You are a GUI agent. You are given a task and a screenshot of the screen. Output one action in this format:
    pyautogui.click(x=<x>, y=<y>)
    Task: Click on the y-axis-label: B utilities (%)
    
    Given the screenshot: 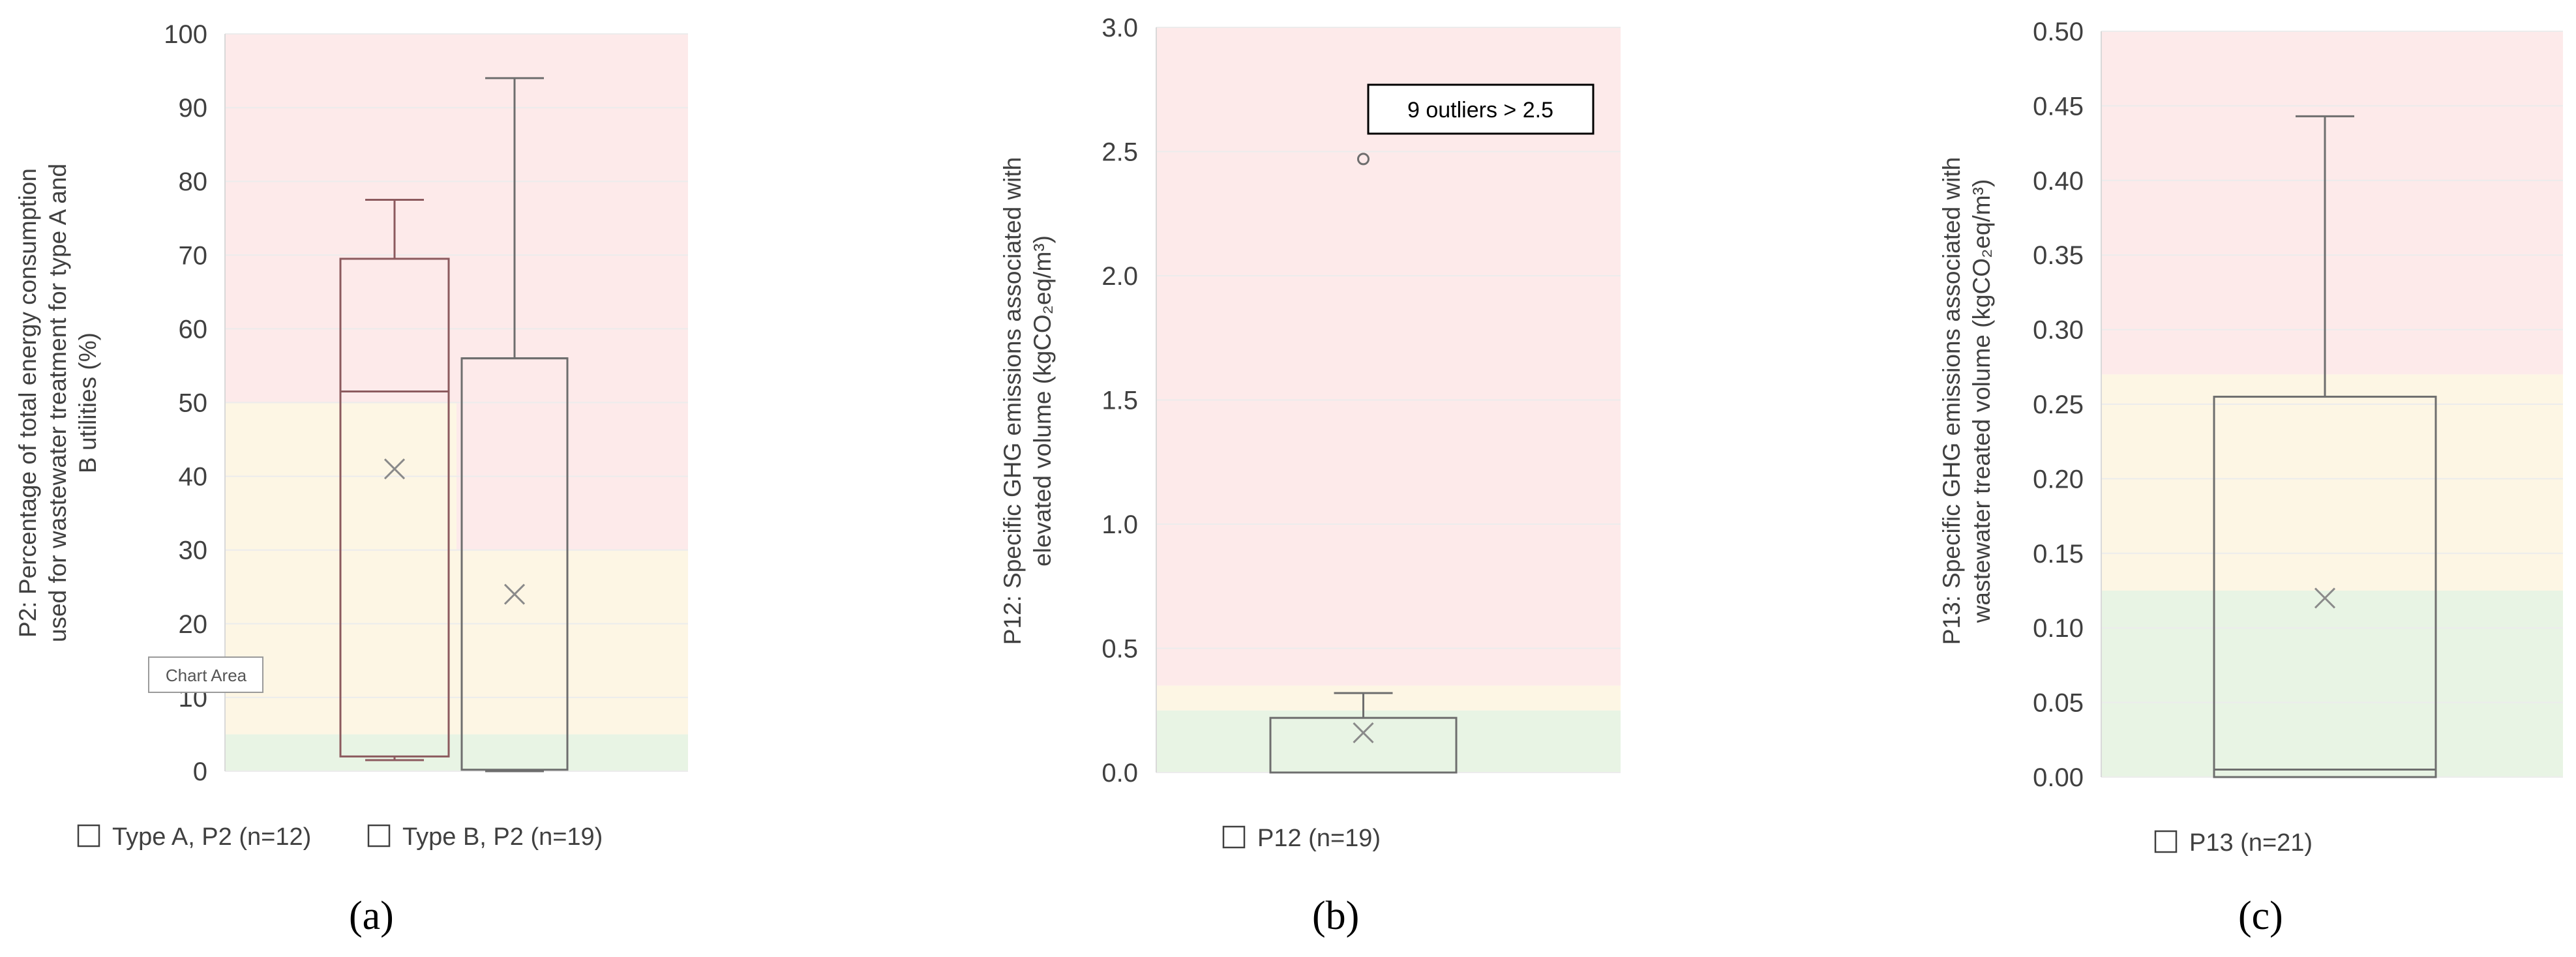 What is the action you would take?
    pyautogui.click(x=87, y=403)
    